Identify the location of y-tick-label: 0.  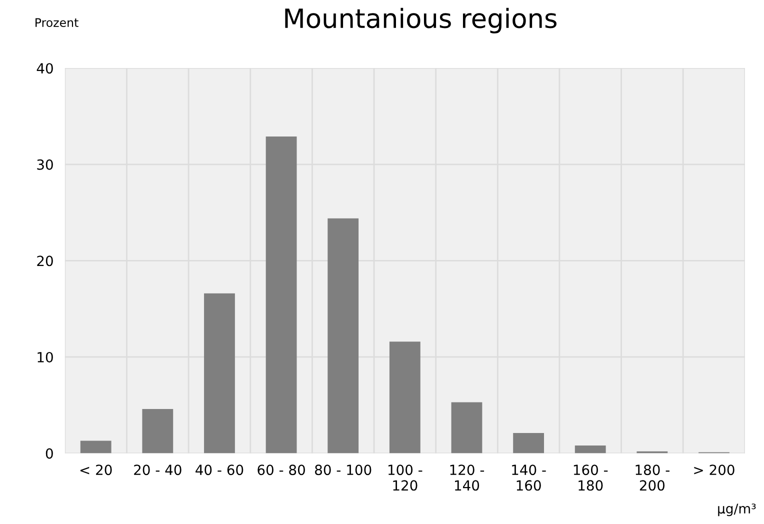
(49, 453).